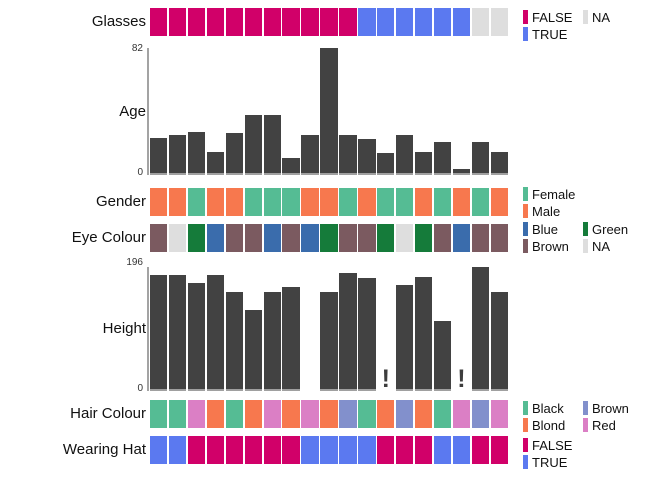  Describe the element at coordinates (550, 246) in the screenshot. I see `legend-label: Brown` at that location.